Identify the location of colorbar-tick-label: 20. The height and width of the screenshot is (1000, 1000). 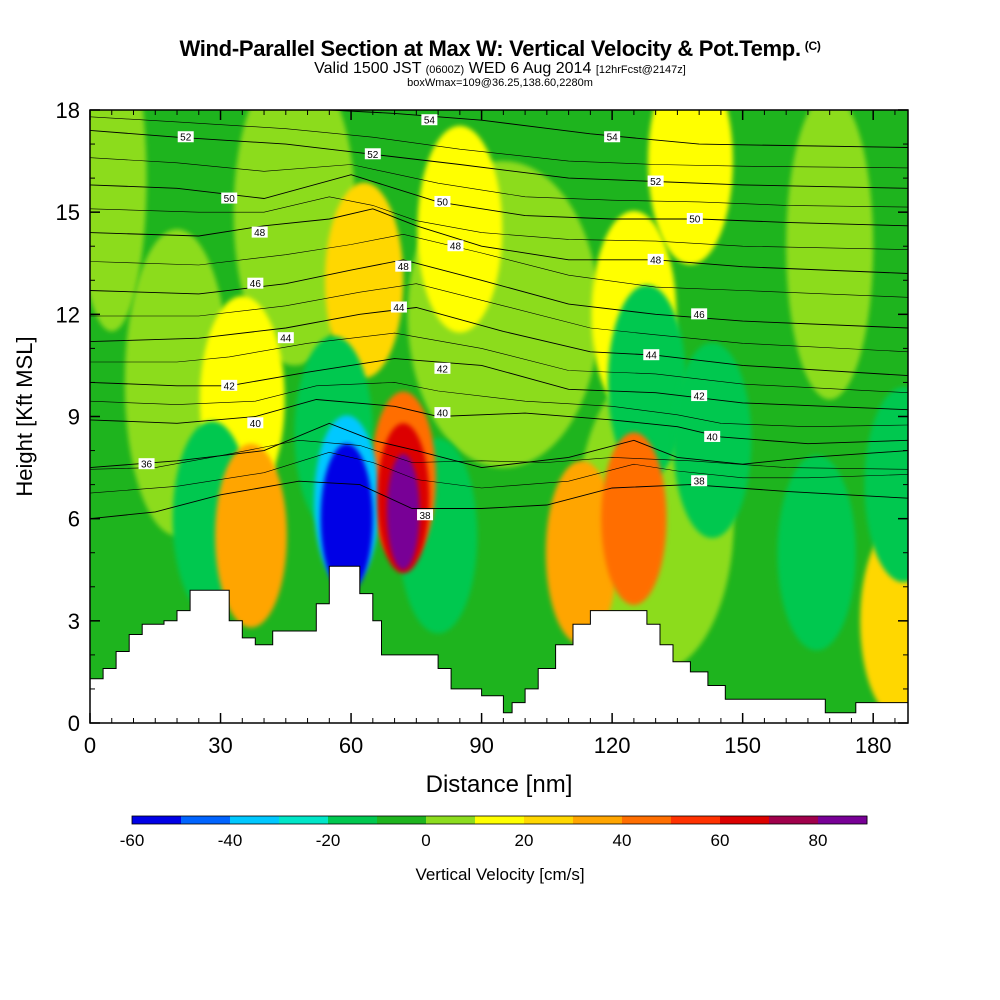
(524, 840).